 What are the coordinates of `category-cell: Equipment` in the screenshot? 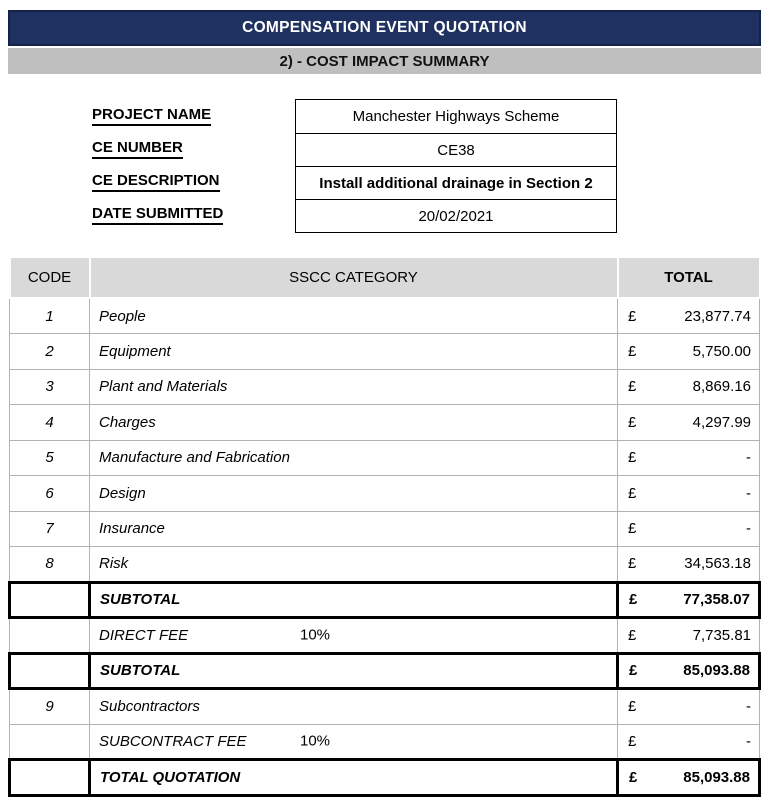 It's located at (353, 351).